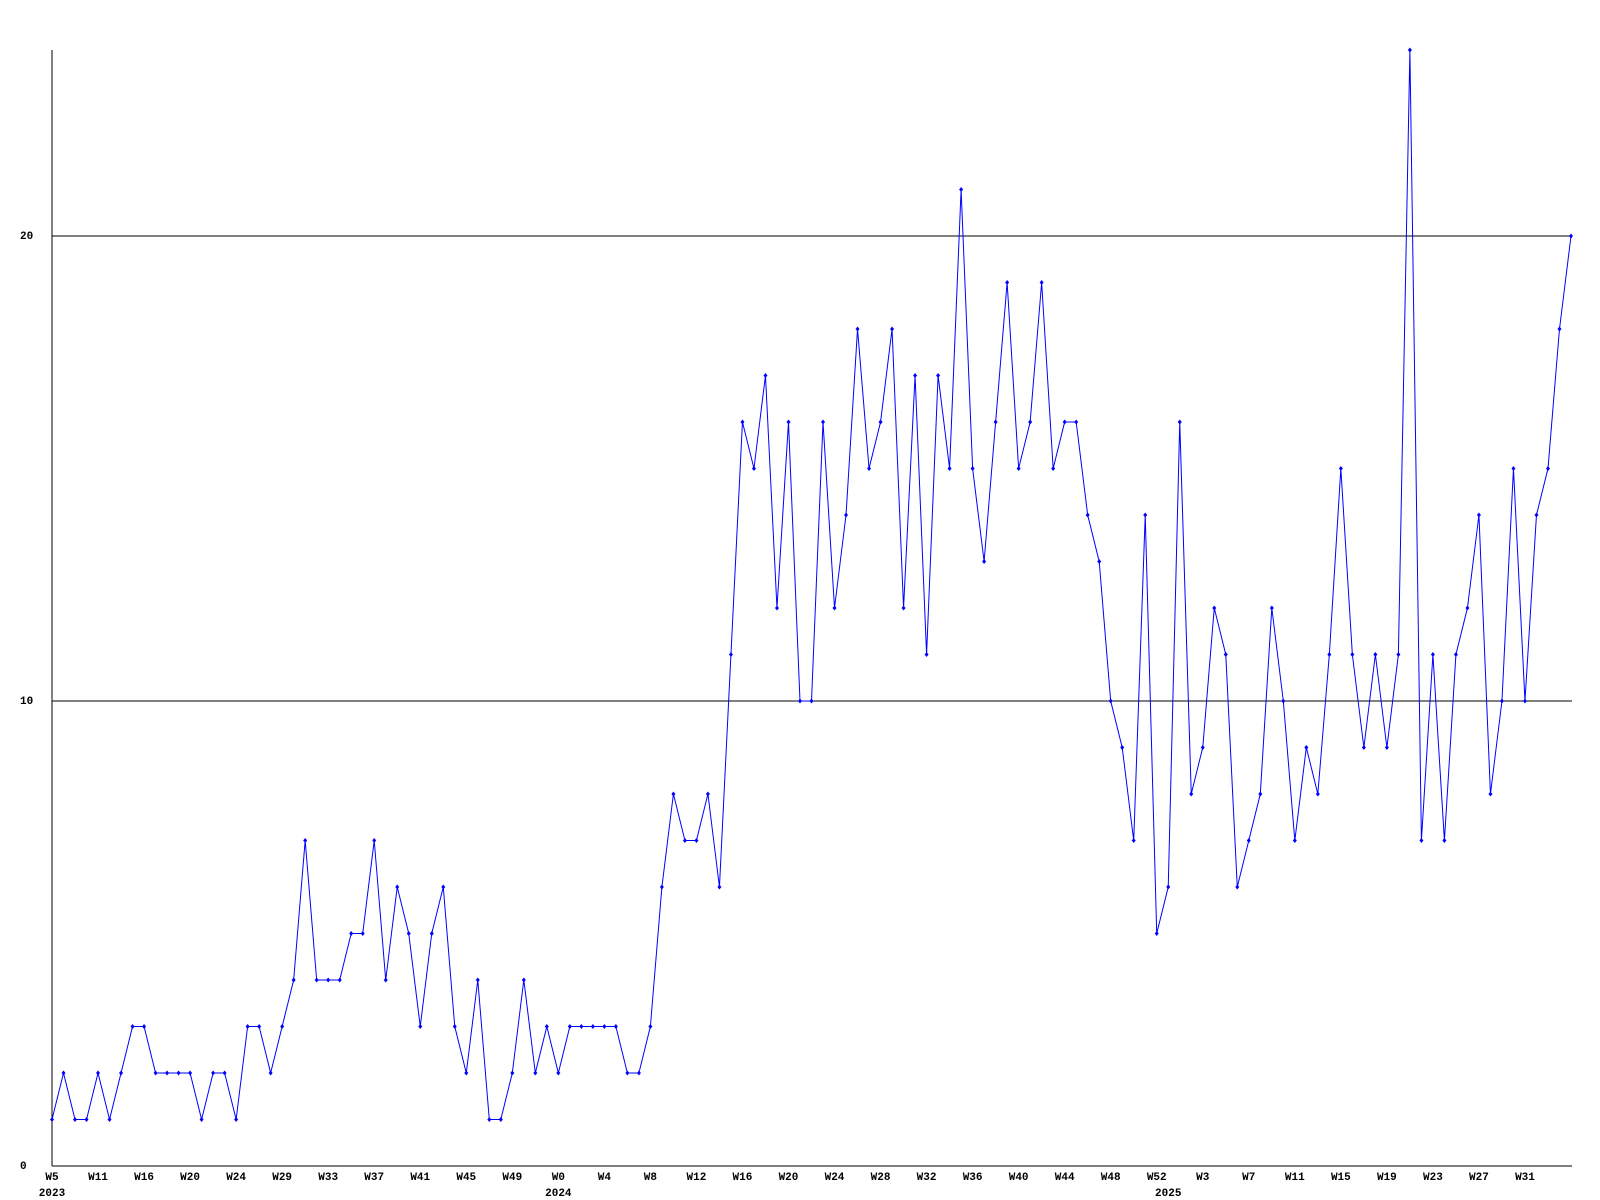  Describe the element at coordinates (927, 1178) in the screenshot. I see `x-tick-label: W32` at that location.